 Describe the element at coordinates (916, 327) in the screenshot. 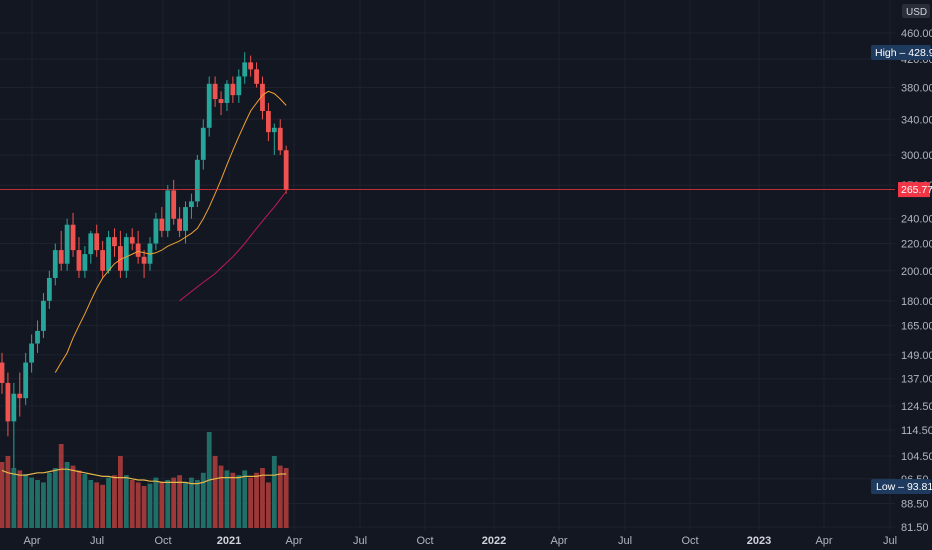

I see `y-tick-label: 165.00` at that location.